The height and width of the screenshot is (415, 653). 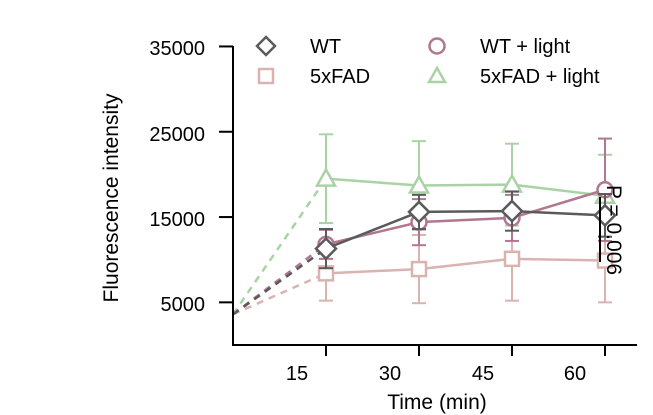 What do you see at coordinates (111, 197) in the screenshot?
I see `y-axis-title: Fluorescence intensity` at bounding box center [111, 197].